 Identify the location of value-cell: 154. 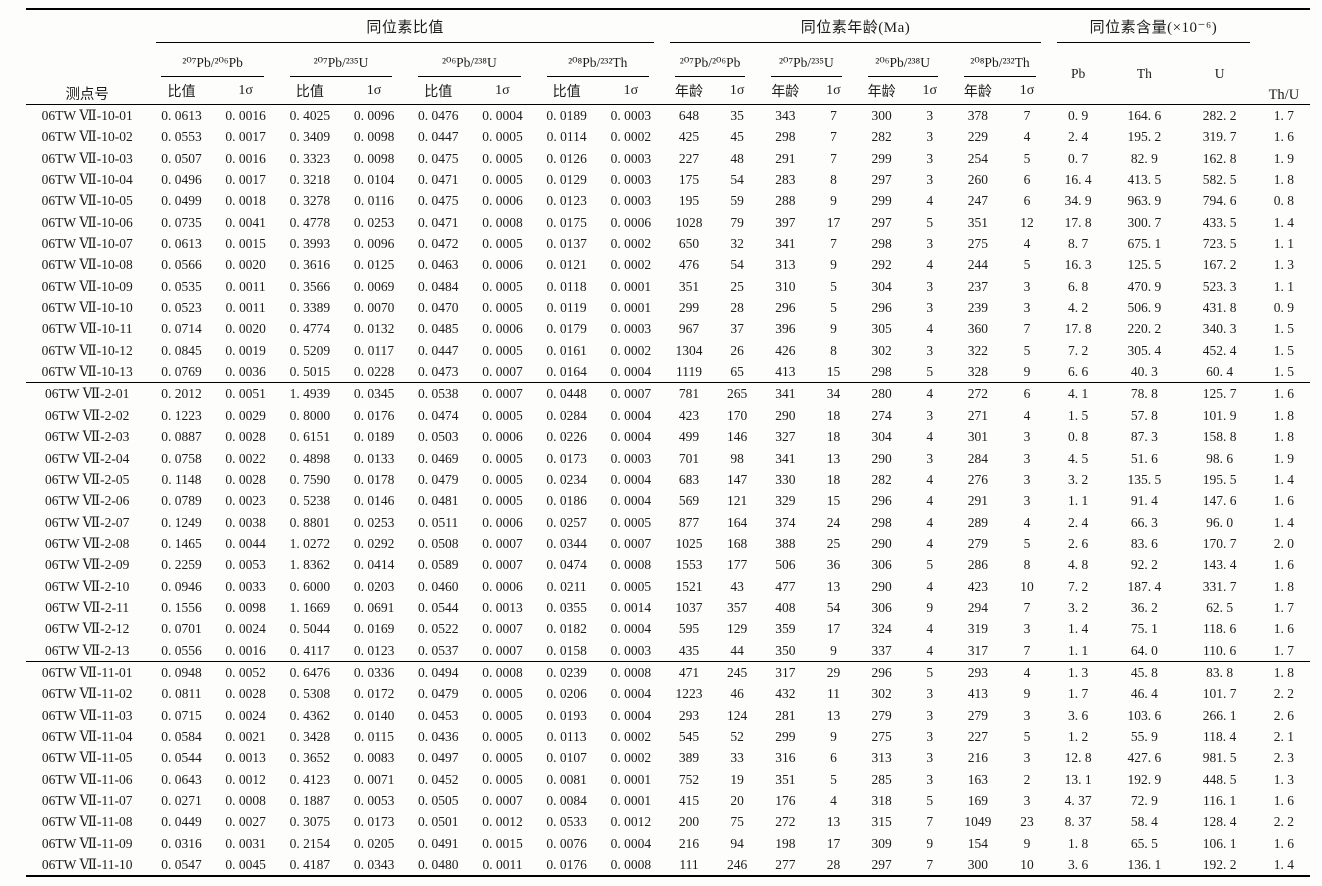
(977, 843).